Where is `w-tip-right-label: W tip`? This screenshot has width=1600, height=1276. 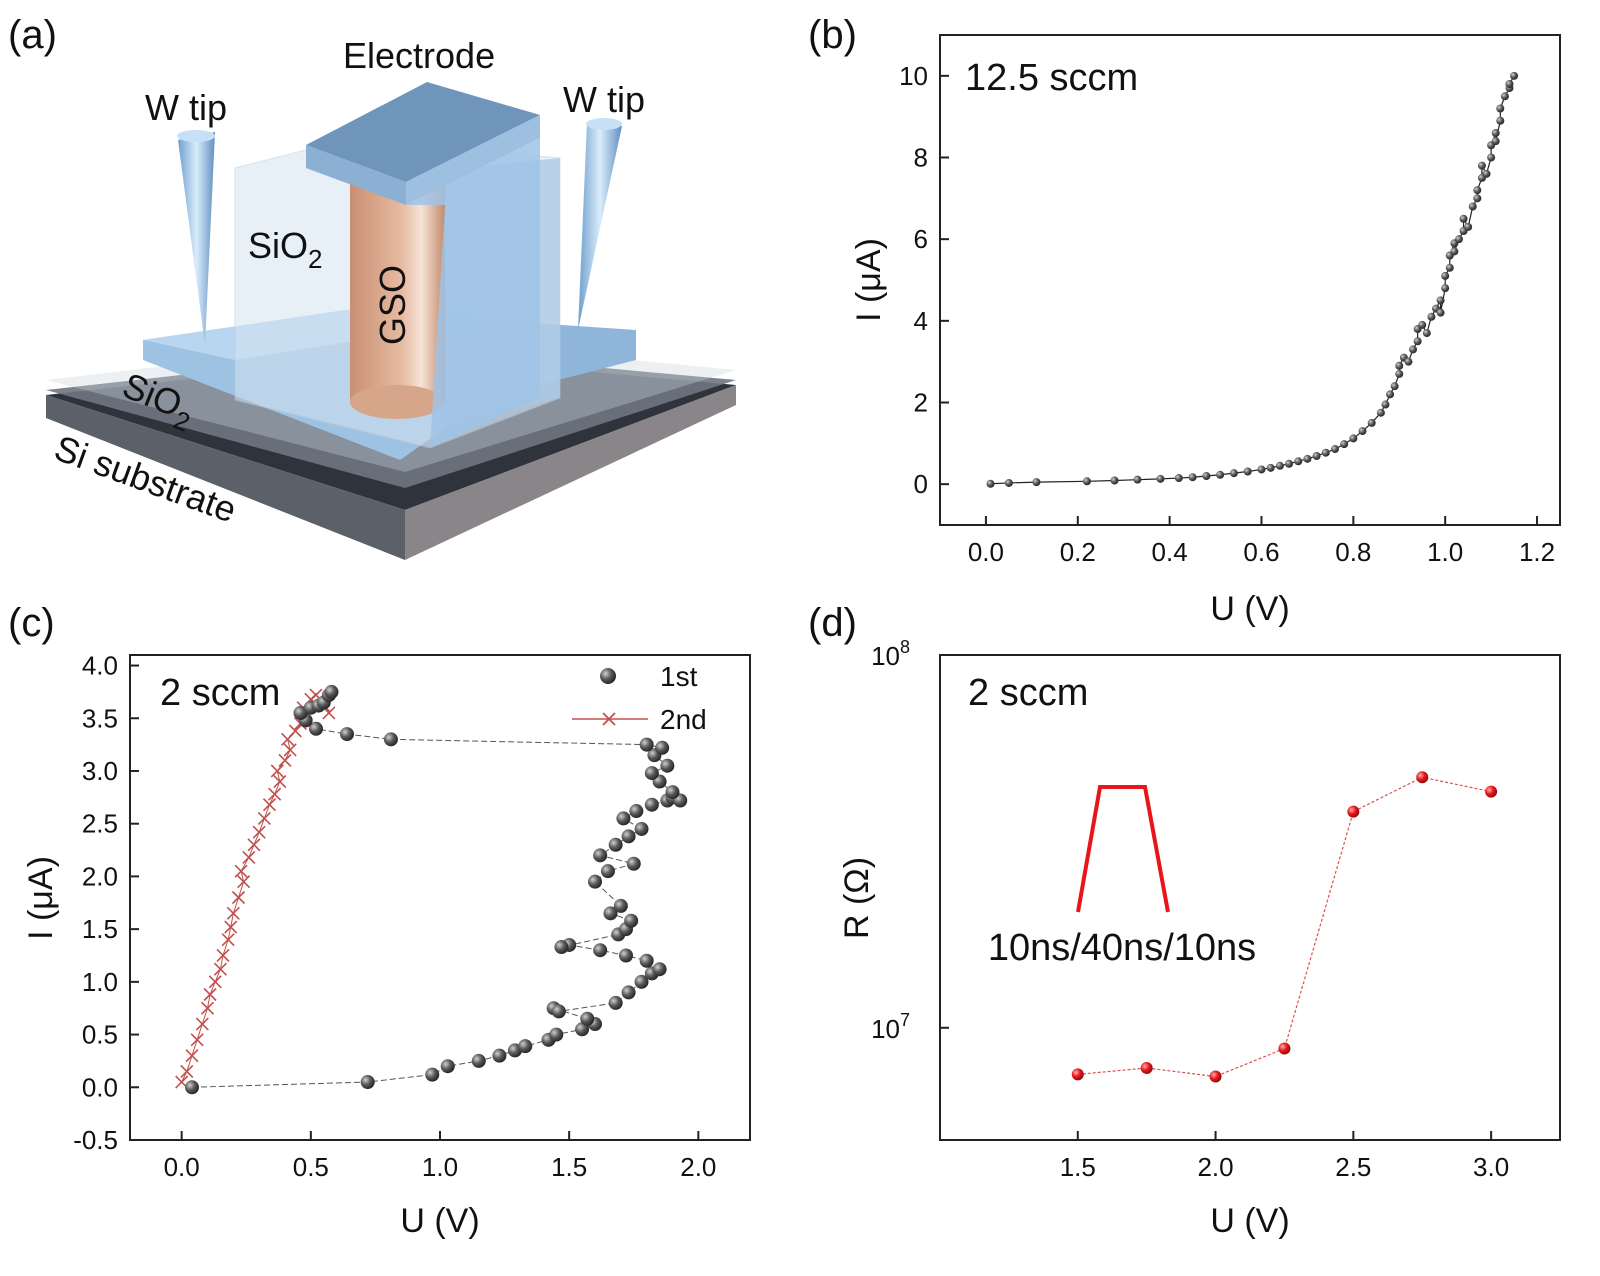 w-tip-right-label: W tip is located at coordinates (604, 99).